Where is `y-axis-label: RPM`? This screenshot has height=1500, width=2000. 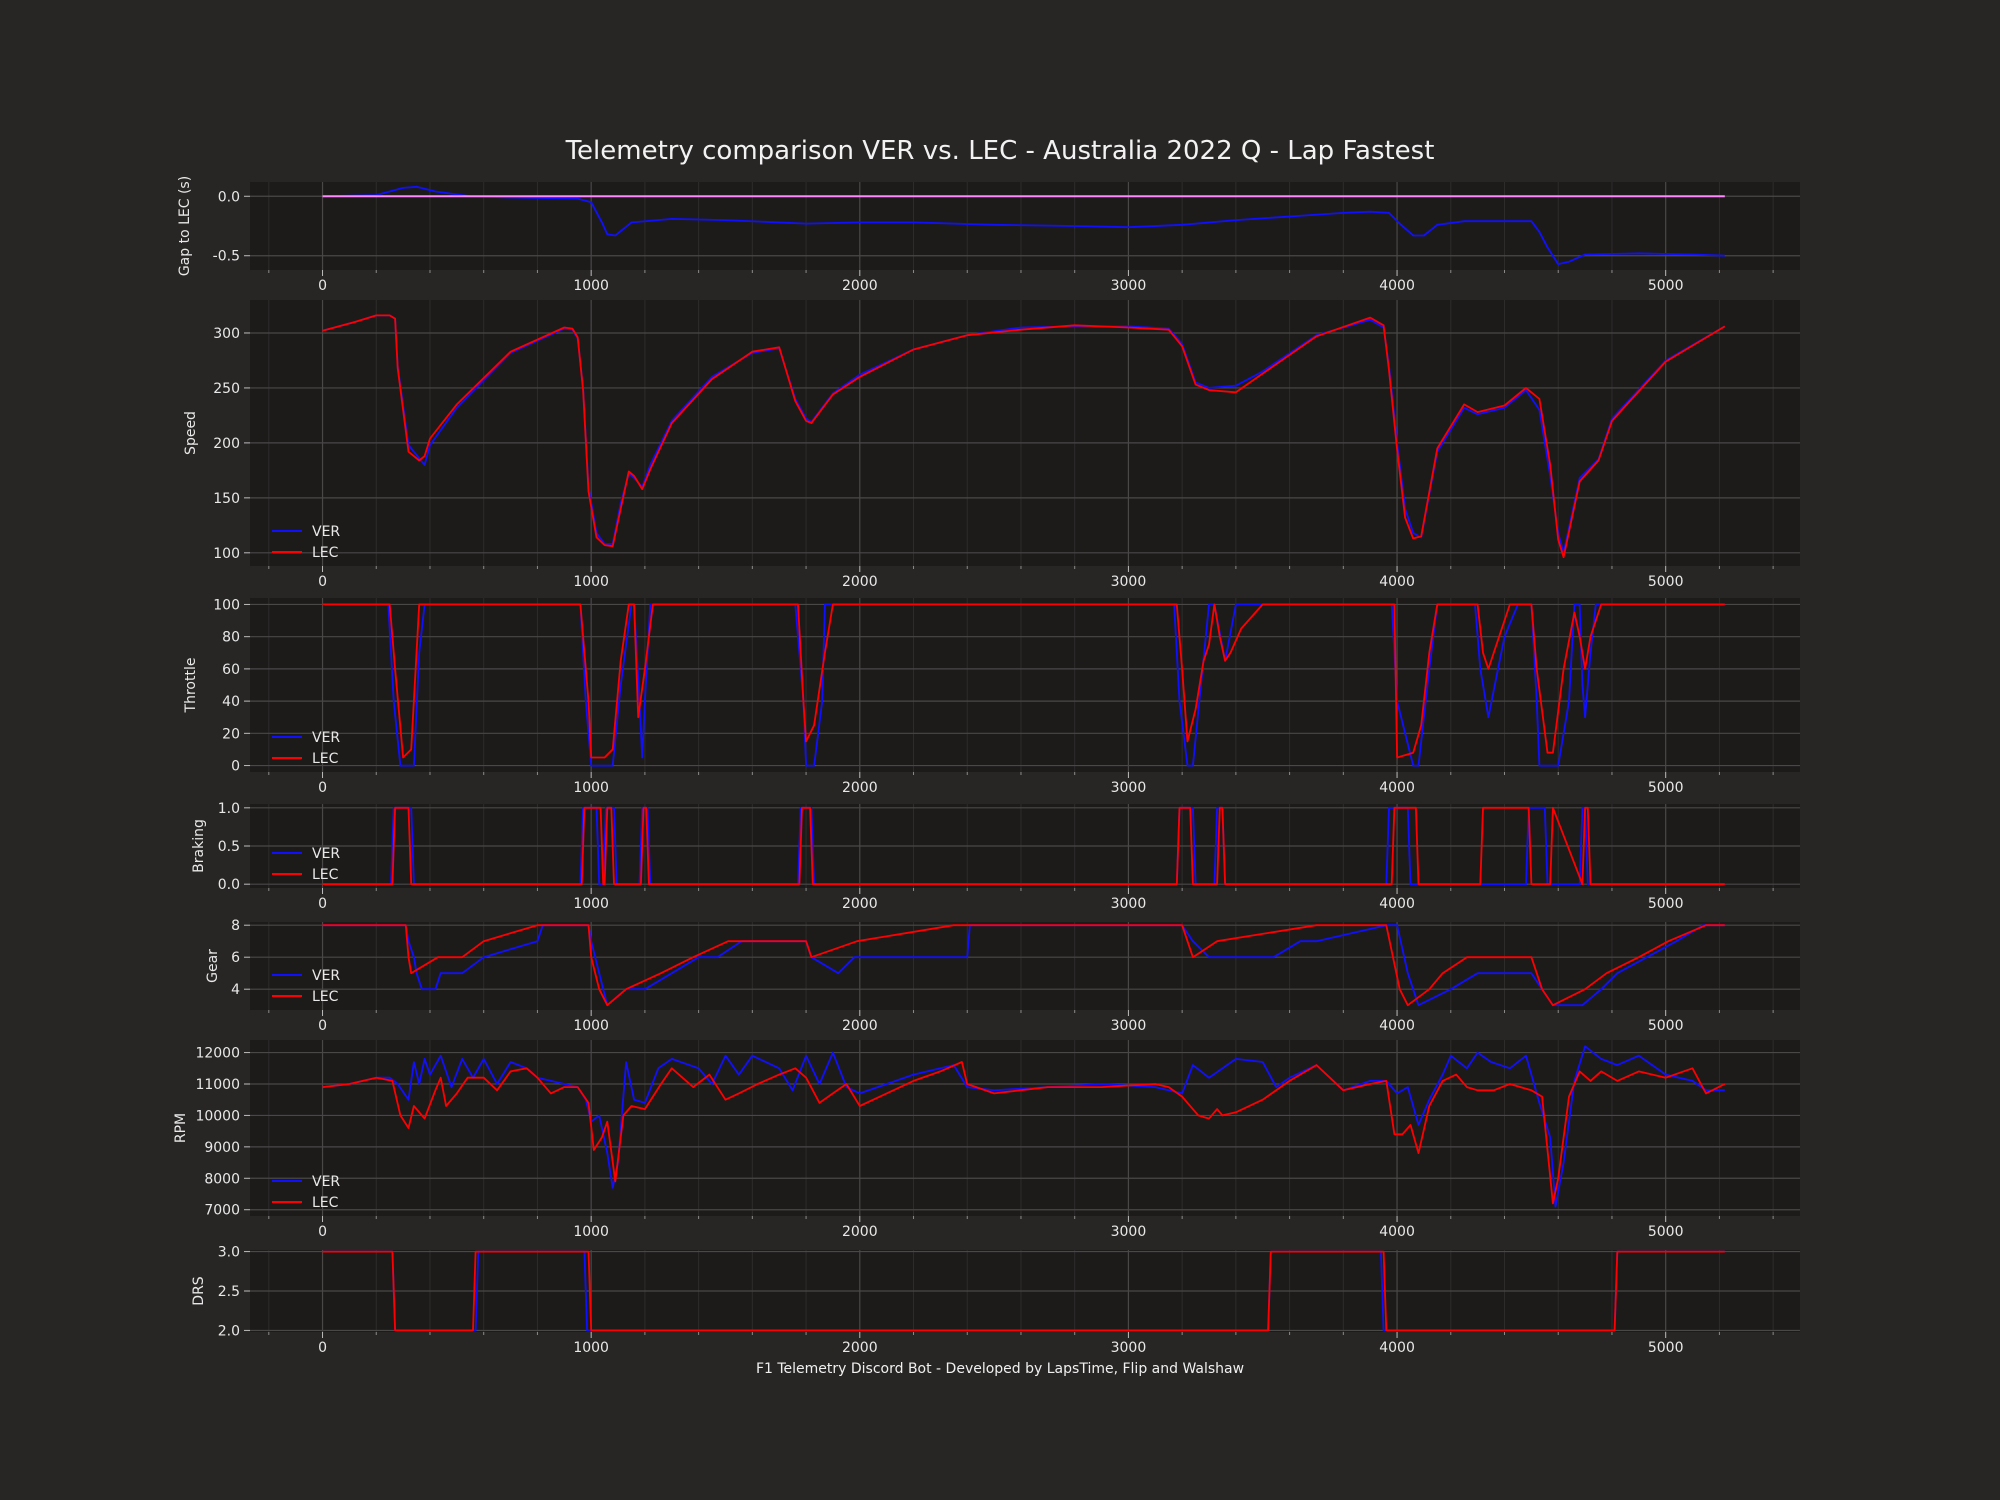
y-axis-label: RPM is located at coordinates (181, 1128).